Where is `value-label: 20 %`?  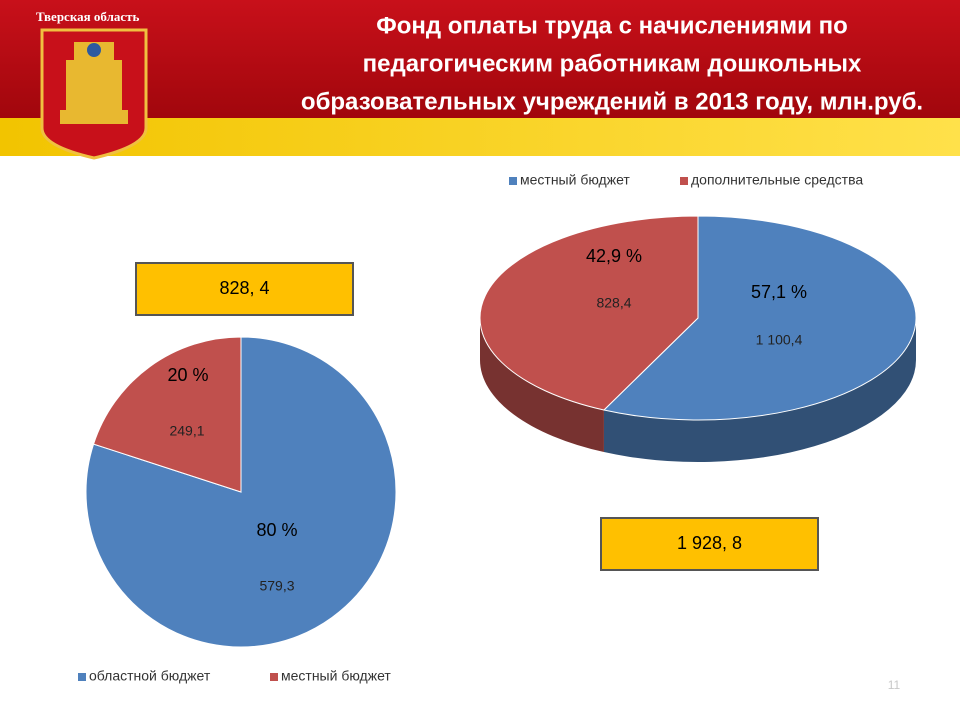 value-label: 20 % is located at coordinates (187, 375).